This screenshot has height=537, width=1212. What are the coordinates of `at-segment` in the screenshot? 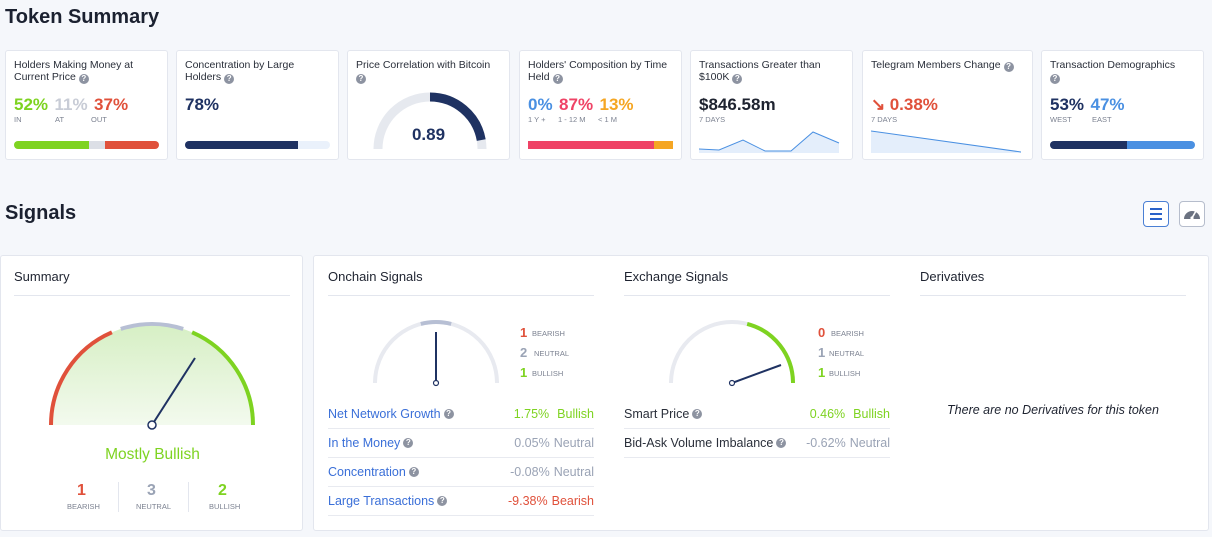 It's located at (97, 145).